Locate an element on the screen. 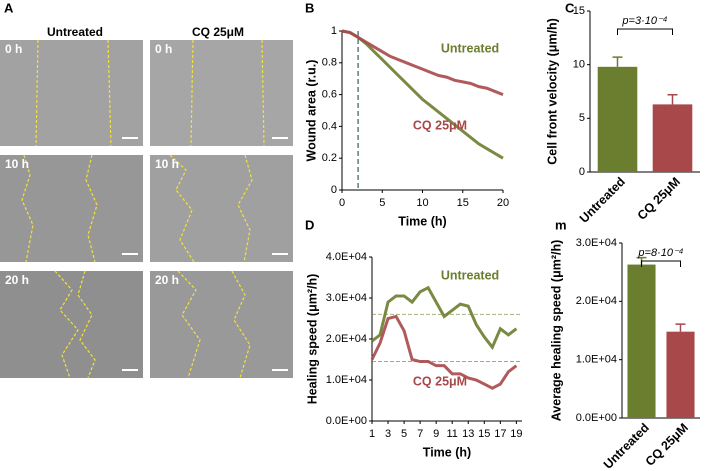 Image resolution: width=710 pixels, height=471 pixels. x-tick-label: 11 is located at coordinates (452, 434).